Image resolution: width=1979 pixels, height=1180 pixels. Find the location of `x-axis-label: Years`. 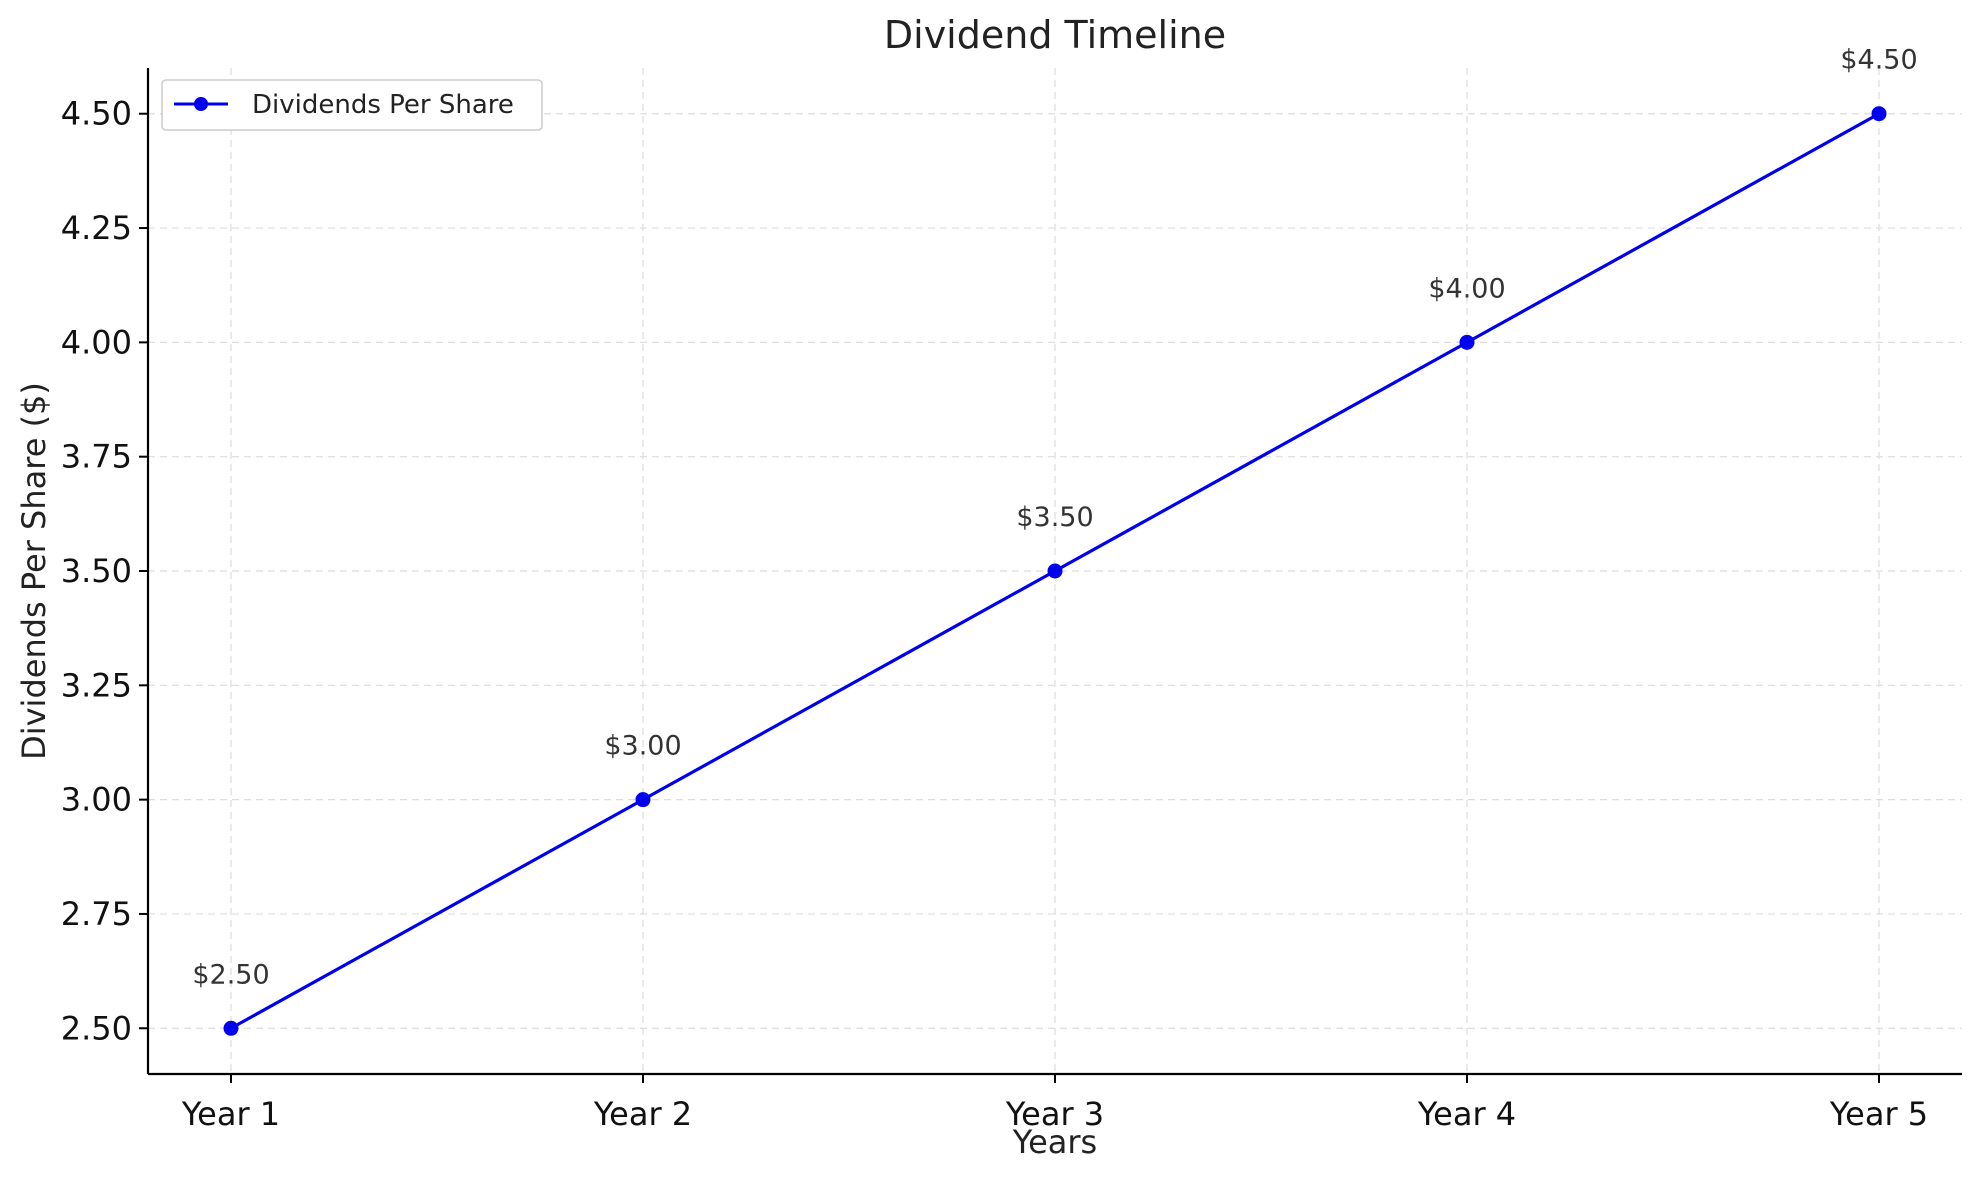

x-axis-label: Years is located at coordinates (1054, 1142).